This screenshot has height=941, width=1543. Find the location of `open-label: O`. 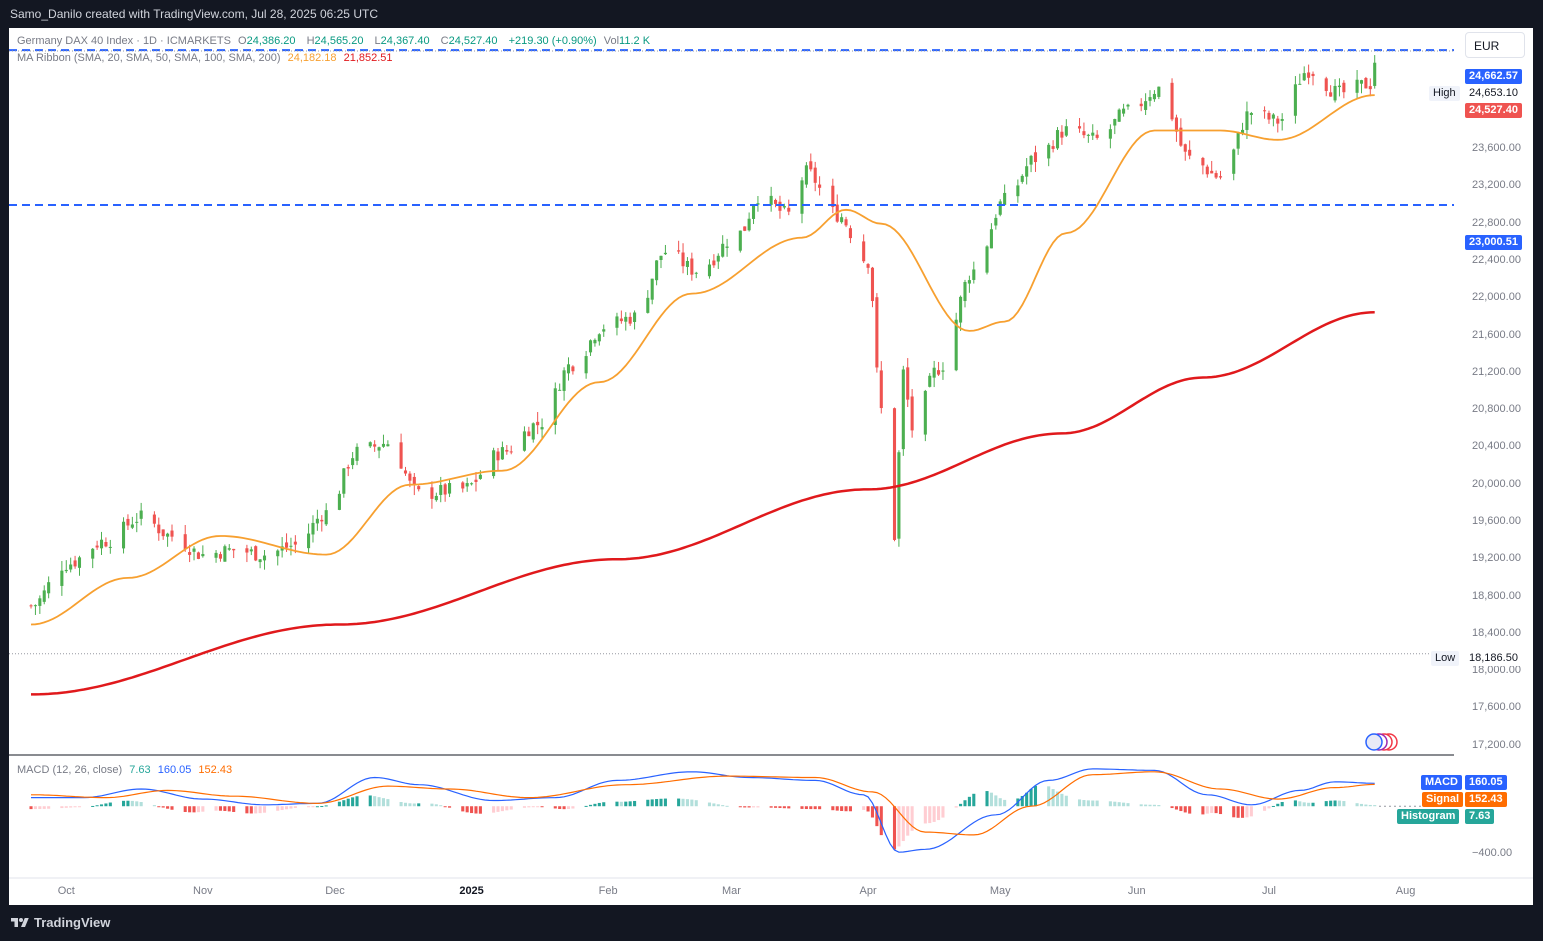

open-label: O is located at coordinates (242, 41).